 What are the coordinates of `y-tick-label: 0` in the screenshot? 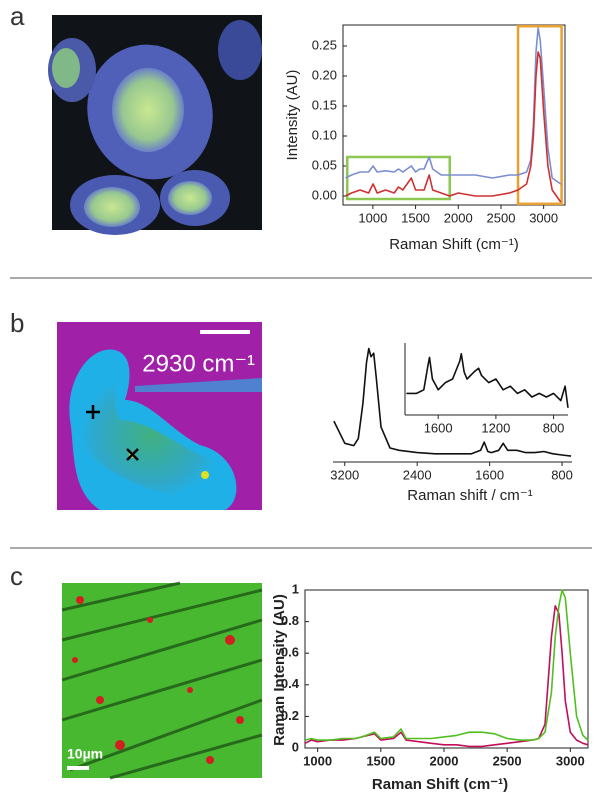 It's located at (295, 746).